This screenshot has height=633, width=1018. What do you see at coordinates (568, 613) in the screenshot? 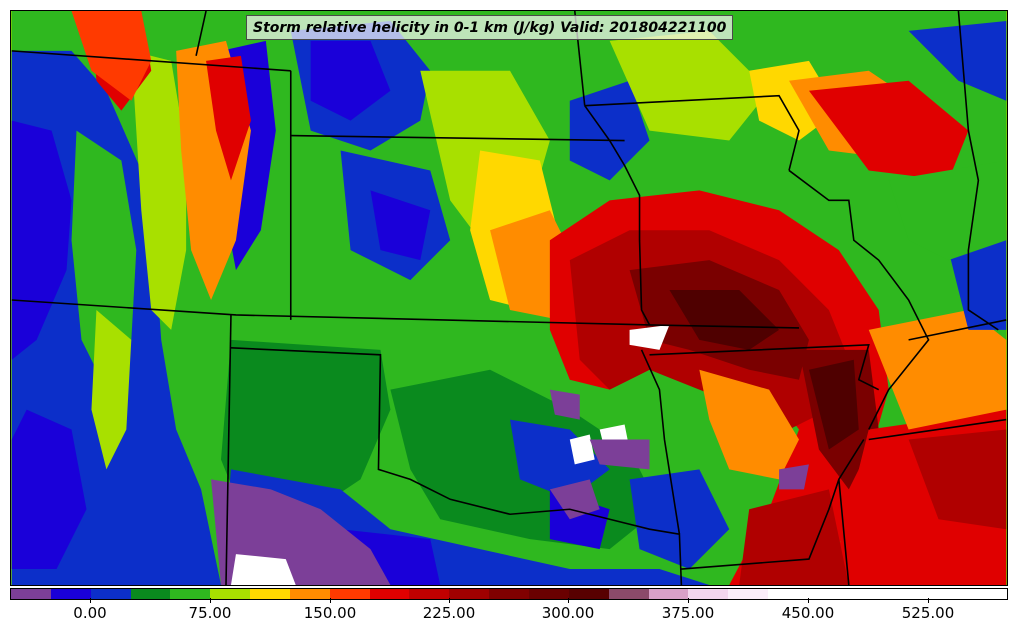
I see `colorbar-tick-label: 300.00` at bounding box center [568, 613].